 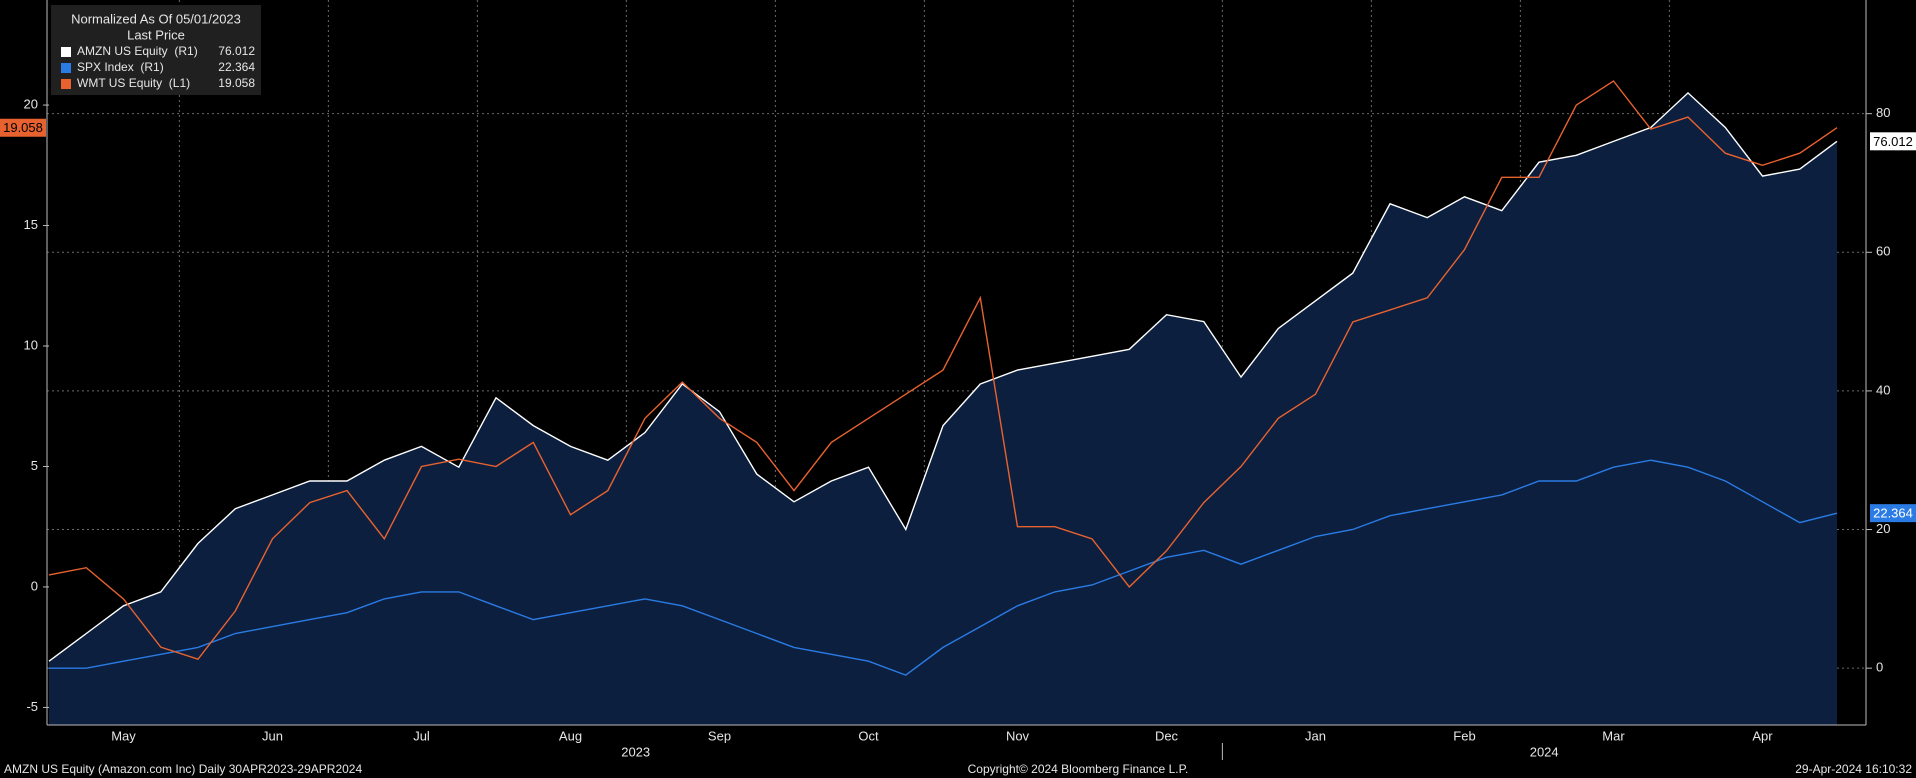 What do you see at coordinates (1879, 667) in the screenshot?
I see `y2-tick-label: 0` at bounding box center [1879, 667].